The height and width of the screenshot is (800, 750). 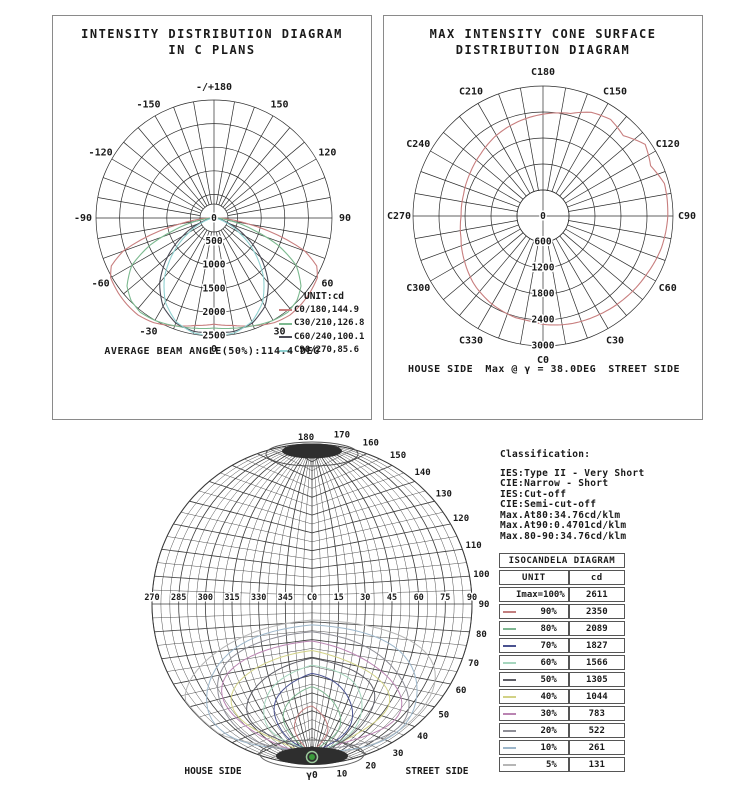 What do you see at coordinates (392, 598) in the screenshot?
I see `net-label: 45` at bounding box center [392, 598].